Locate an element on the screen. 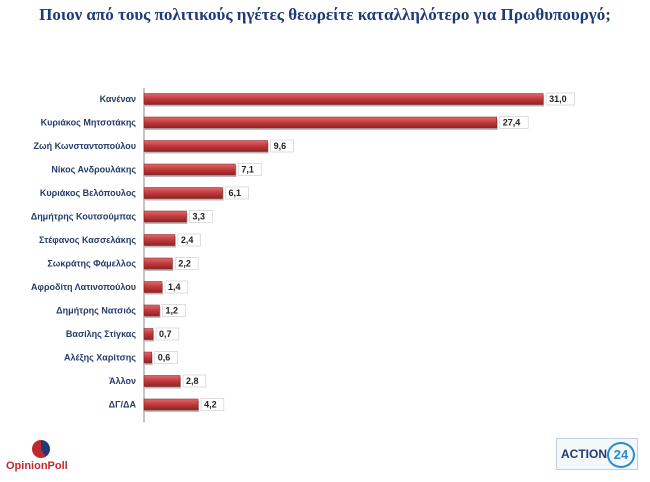  value-label: 1,4 is located at coordinates (174, 287).